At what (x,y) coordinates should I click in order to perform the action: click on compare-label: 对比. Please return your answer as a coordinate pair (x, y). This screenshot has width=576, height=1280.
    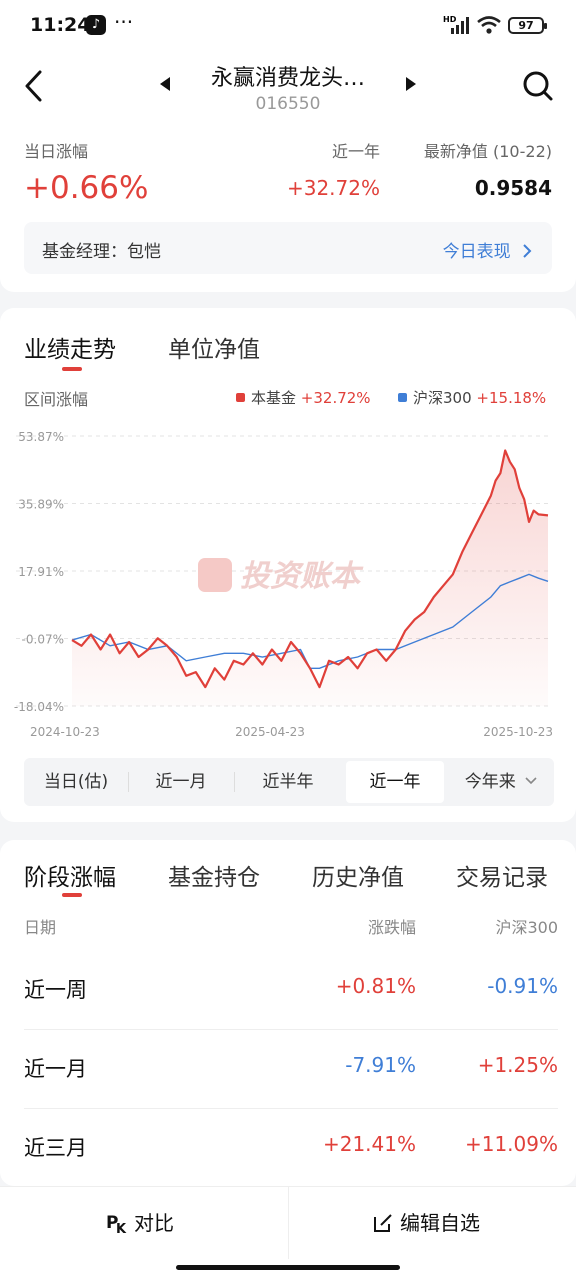
    Looking at the image, I should click on (154, 1223).